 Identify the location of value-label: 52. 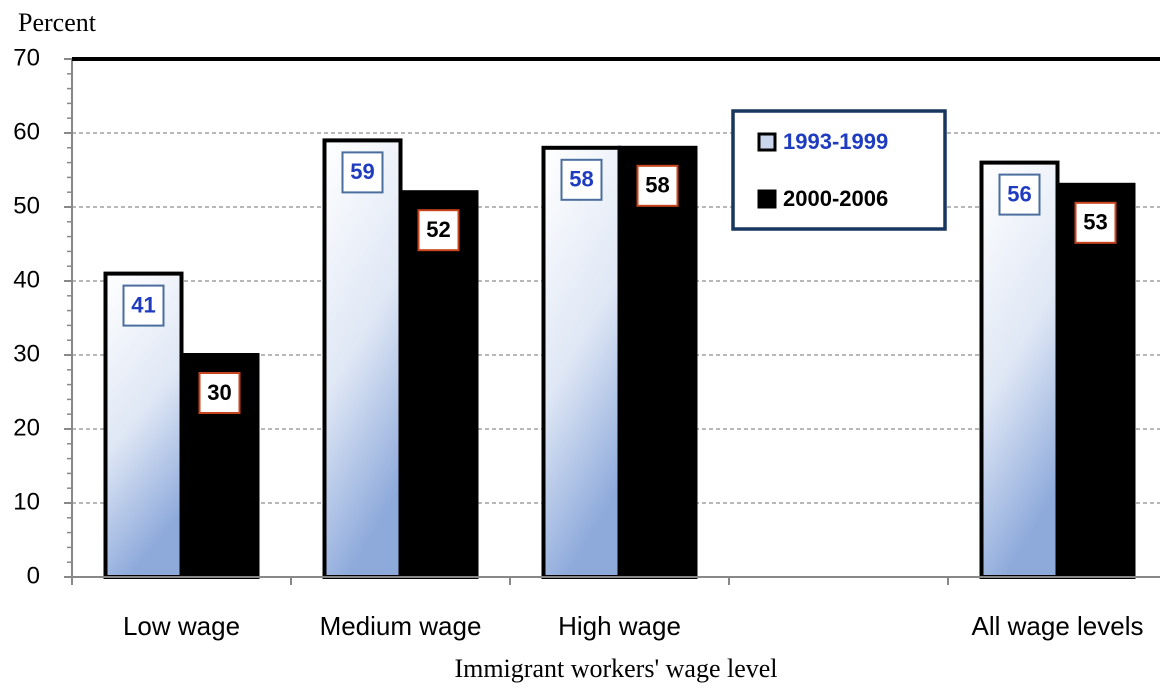
(438, 229).